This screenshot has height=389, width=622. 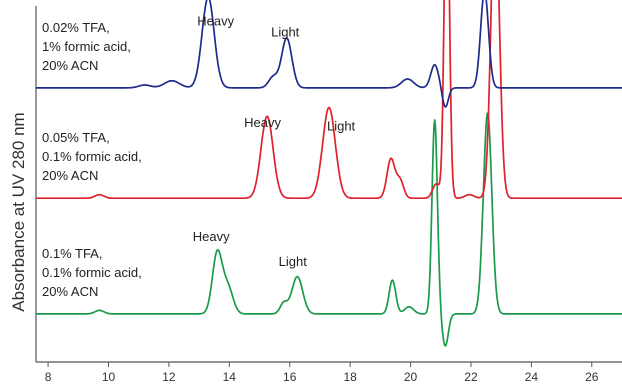 I want to click on series-label-line: 1% formic acid,, so click(x=86, y=46).